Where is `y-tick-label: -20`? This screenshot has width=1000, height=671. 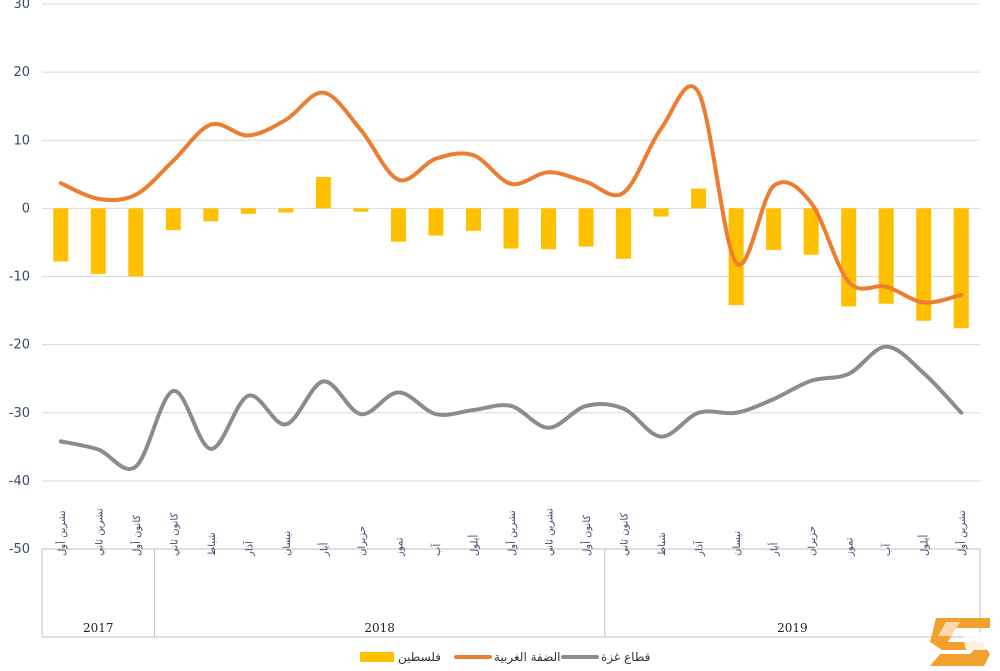 y-tick-label: -20 is located at coordinates (19, 345).